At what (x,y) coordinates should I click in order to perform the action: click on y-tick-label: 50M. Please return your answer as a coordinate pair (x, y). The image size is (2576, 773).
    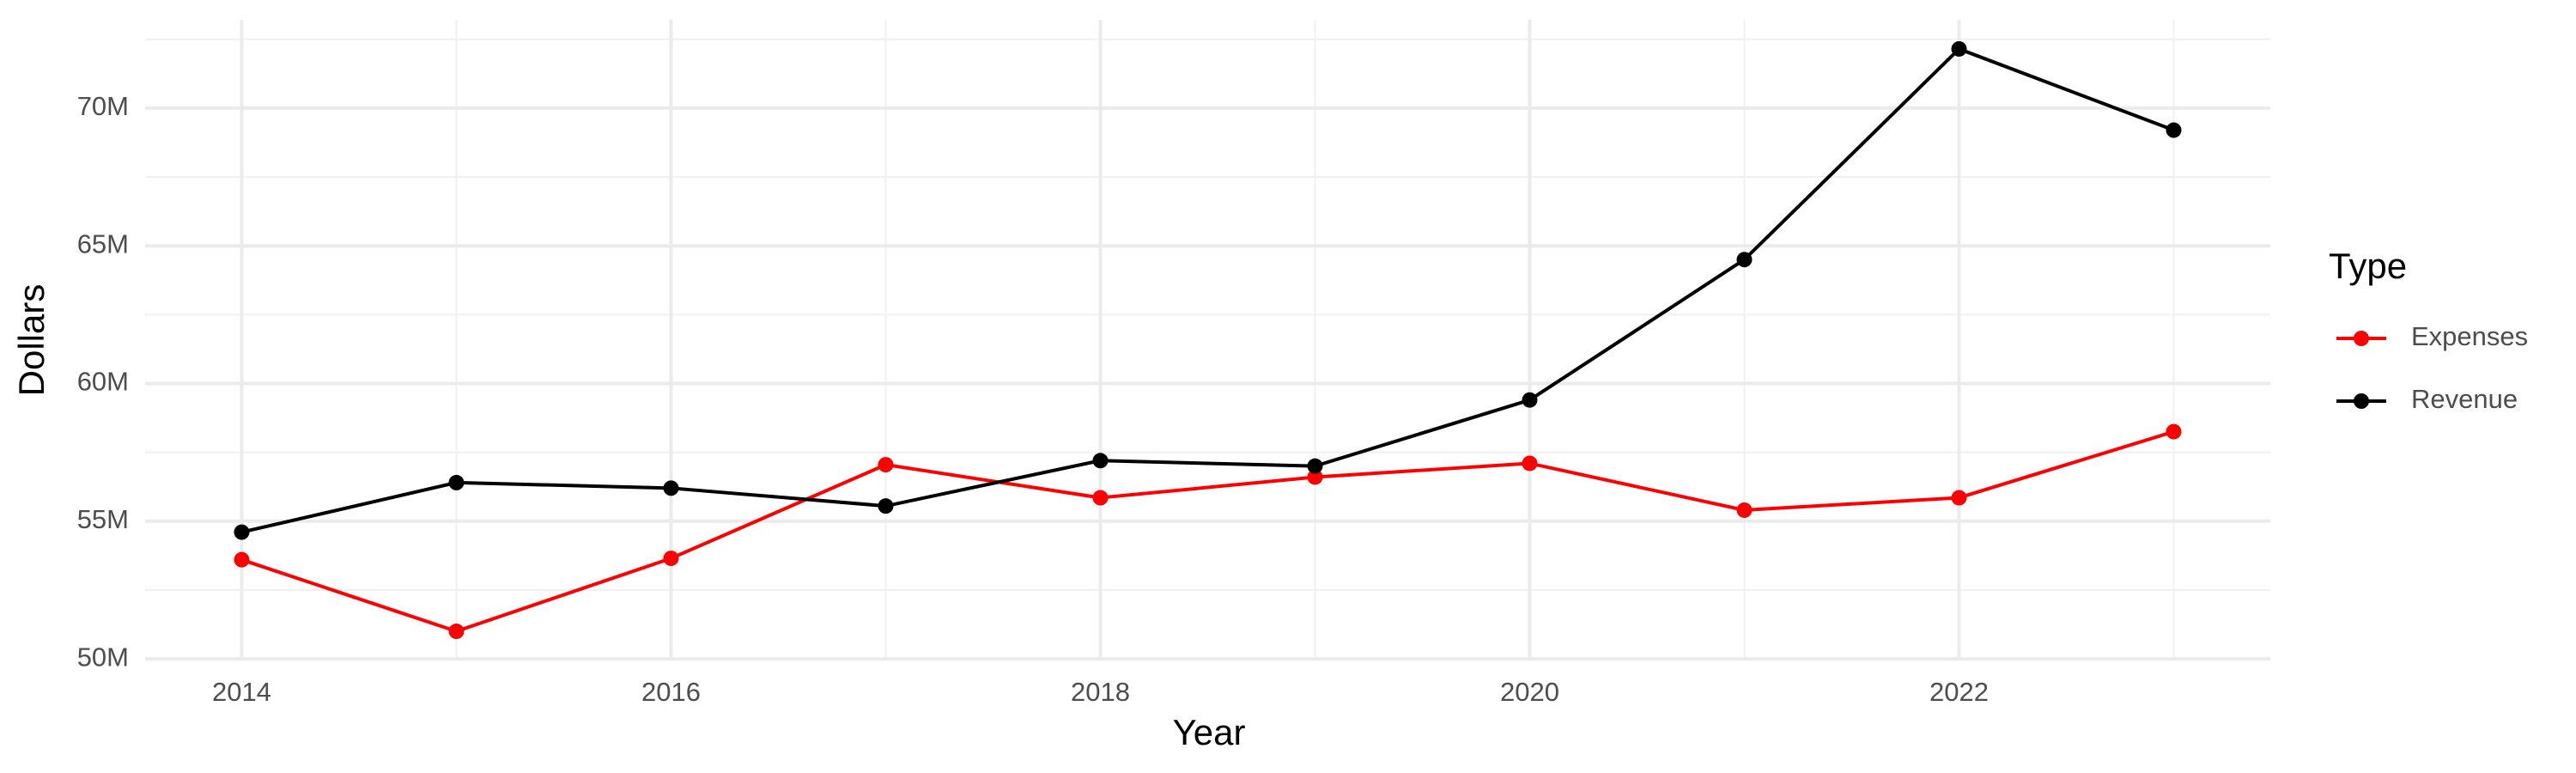
    Looking at the image, I should click on (103, 657).